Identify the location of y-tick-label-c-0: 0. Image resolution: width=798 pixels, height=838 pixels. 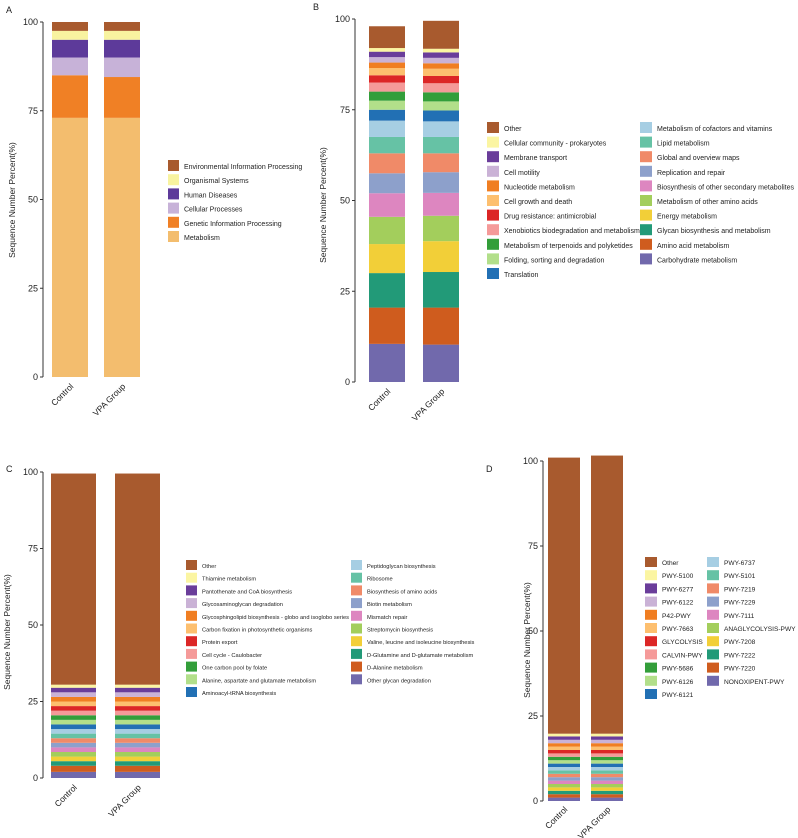
(35, 778).